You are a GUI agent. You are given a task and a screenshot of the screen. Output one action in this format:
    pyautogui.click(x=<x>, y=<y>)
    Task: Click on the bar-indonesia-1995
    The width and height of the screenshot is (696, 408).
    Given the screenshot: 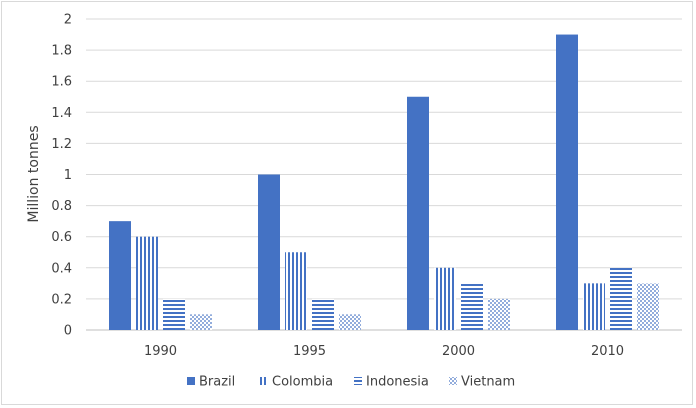 What is the action you would take?
    pyautogui.click(x=323, y=314)
    